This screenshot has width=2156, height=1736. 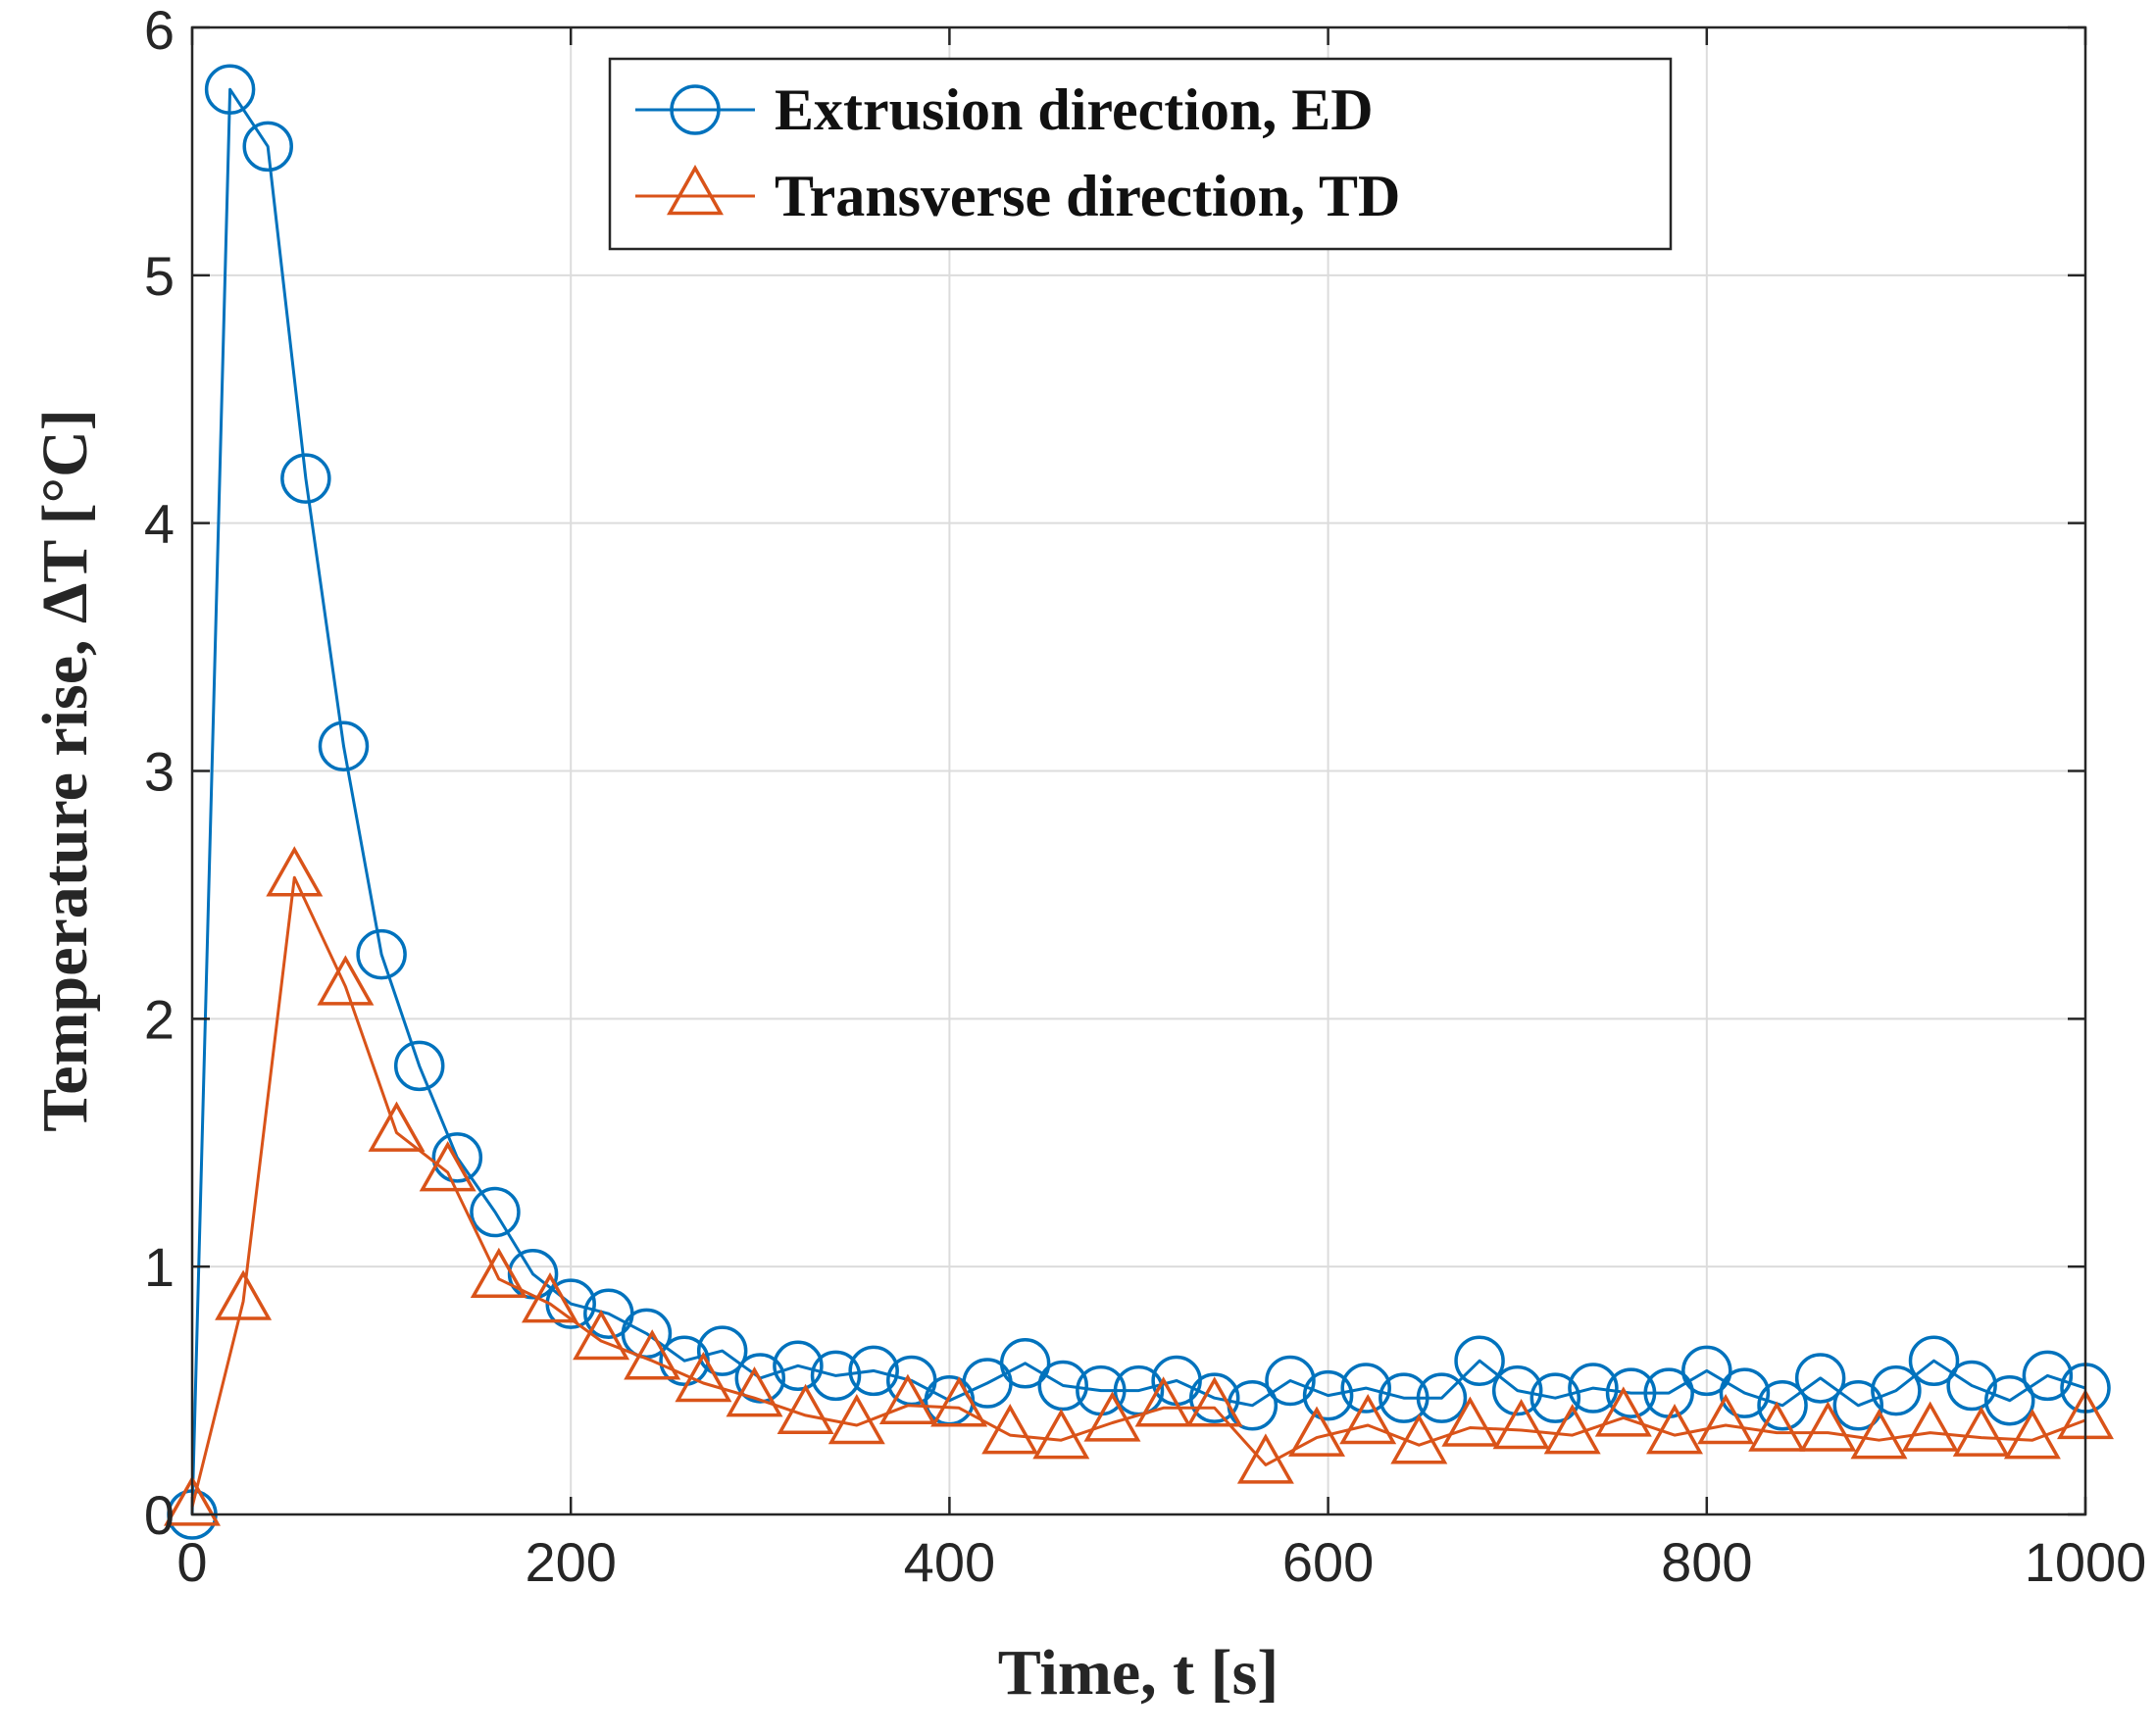 I want to click on legend-label: Extrusion direction, ED, so click(x=1074, y=110).